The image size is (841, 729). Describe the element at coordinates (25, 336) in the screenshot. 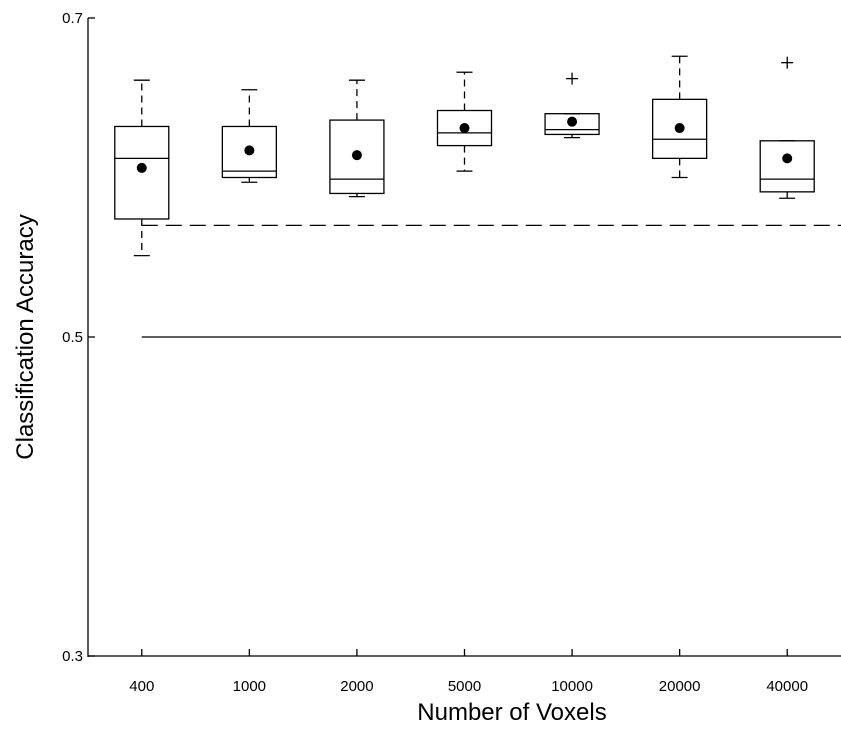

I see `y-axis-title: Classification Accuracy` at that location.